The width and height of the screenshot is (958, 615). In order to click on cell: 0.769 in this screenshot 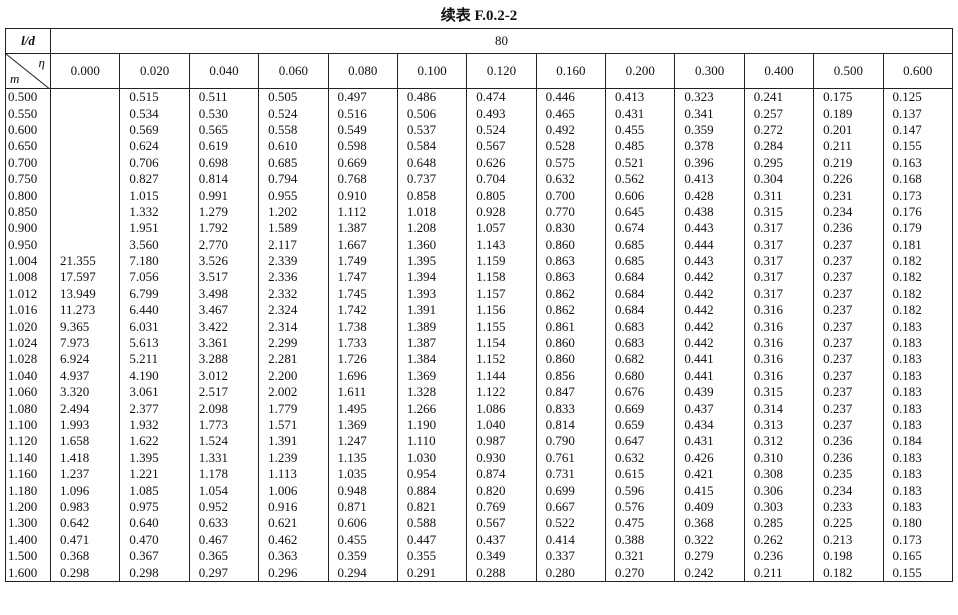, I will do `click(501, 507)`.